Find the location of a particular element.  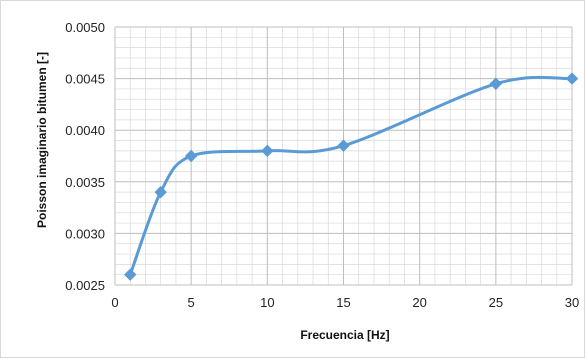

x-tick-label: 30 is located at coordinates (572, 302).